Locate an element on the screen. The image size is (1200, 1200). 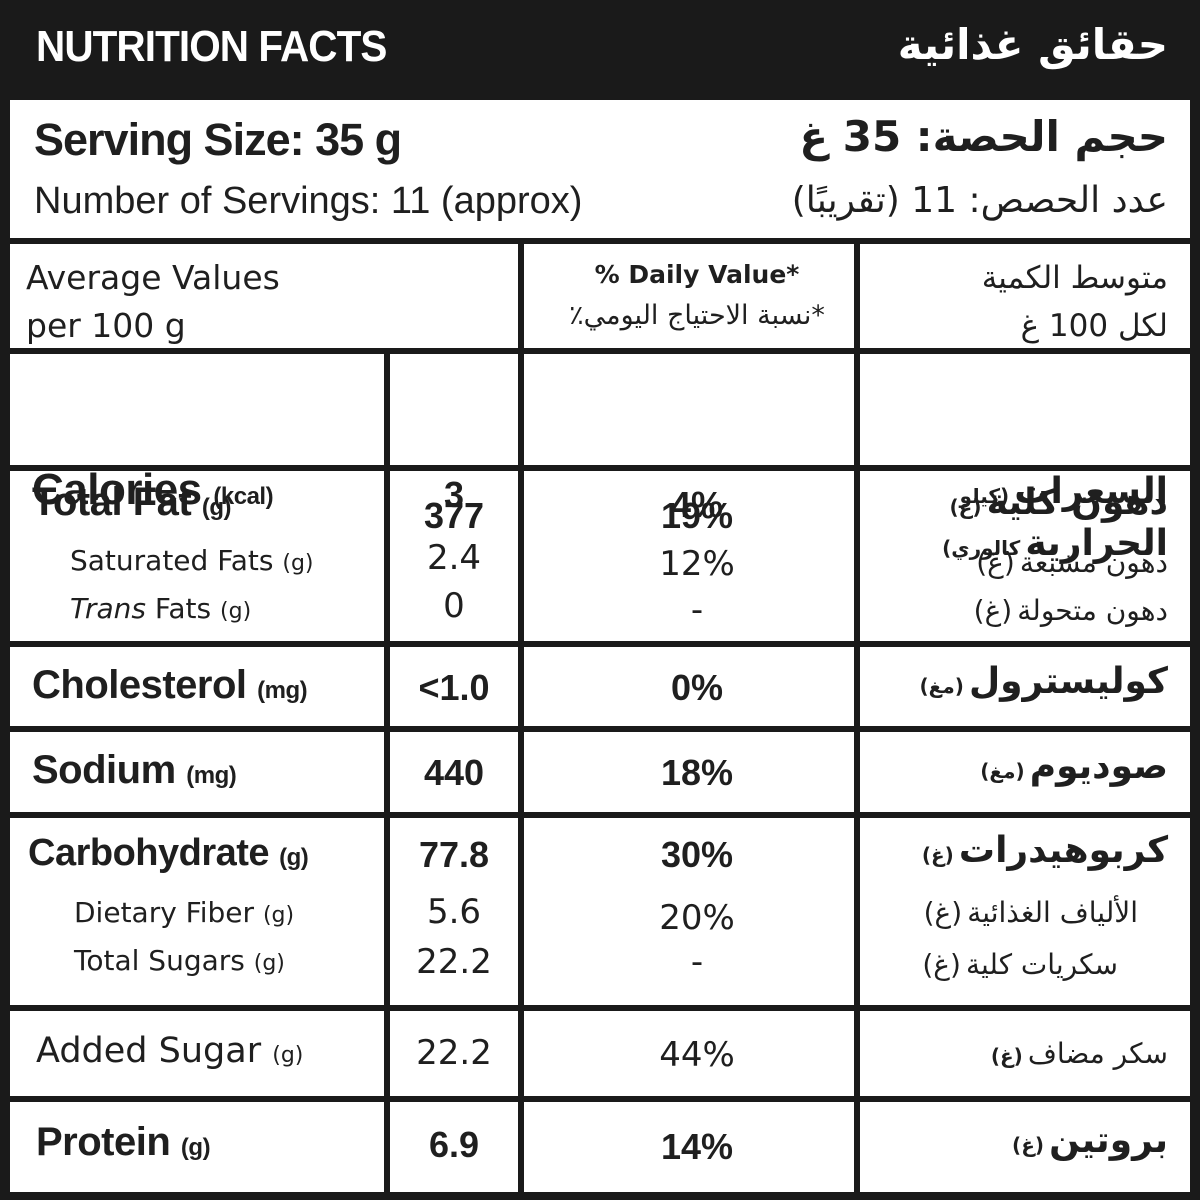
total-sugars-label: Total Sugars (g) is located at coordinates (179, 960).